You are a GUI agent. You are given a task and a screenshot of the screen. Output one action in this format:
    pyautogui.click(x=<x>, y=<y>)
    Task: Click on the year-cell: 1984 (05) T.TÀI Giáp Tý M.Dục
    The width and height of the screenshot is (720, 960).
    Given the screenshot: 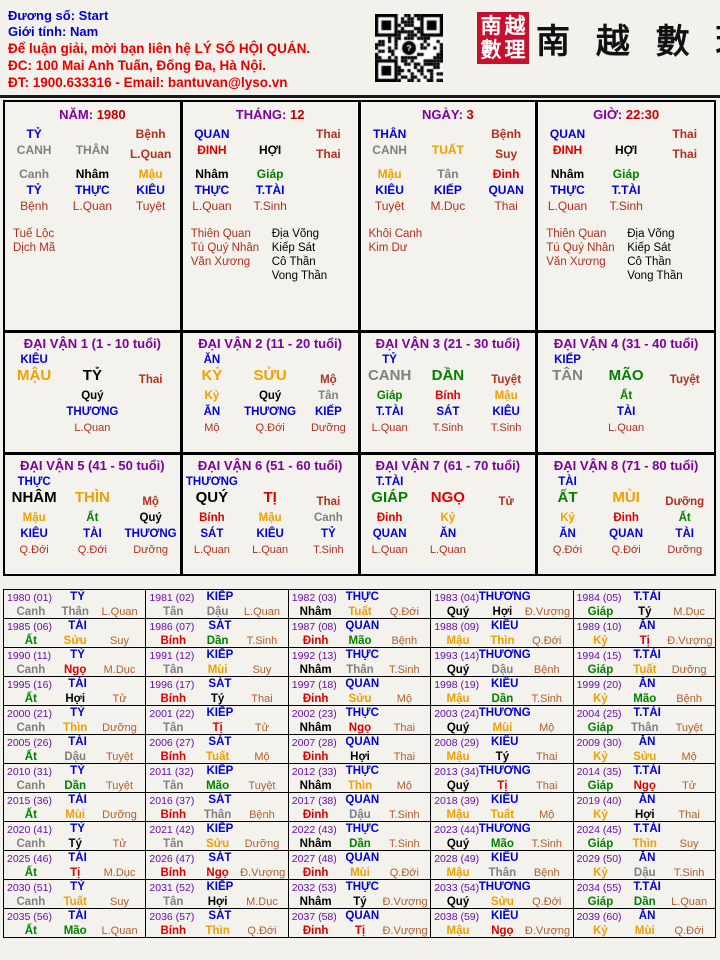 What is the action you would take?
    pyautogui.click(x=644, y=604)
    